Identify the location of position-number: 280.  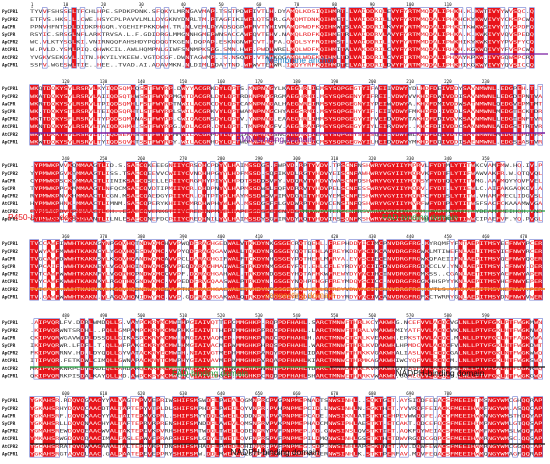
(221, 158).